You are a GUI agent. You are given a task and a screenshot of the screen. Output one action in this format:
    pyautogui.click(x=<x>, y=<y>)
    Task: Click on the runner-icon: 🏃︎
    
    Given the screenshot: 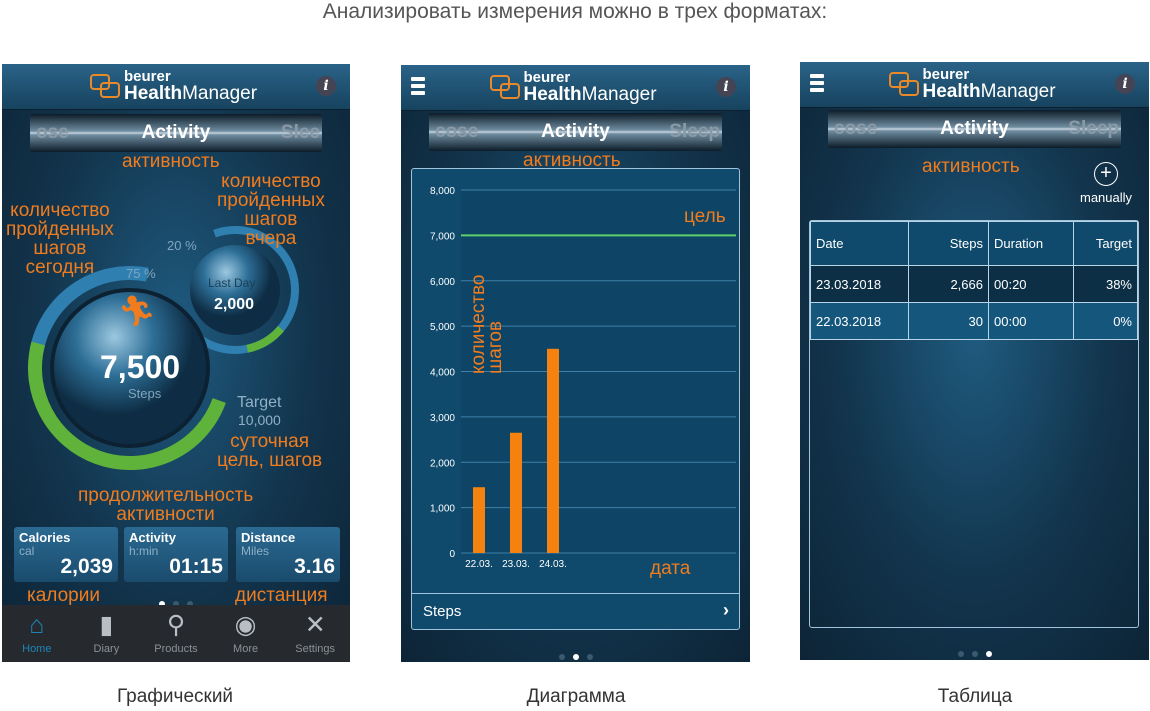 What is the action you would take?
    pyautogui.click(x=137, y=311)
    